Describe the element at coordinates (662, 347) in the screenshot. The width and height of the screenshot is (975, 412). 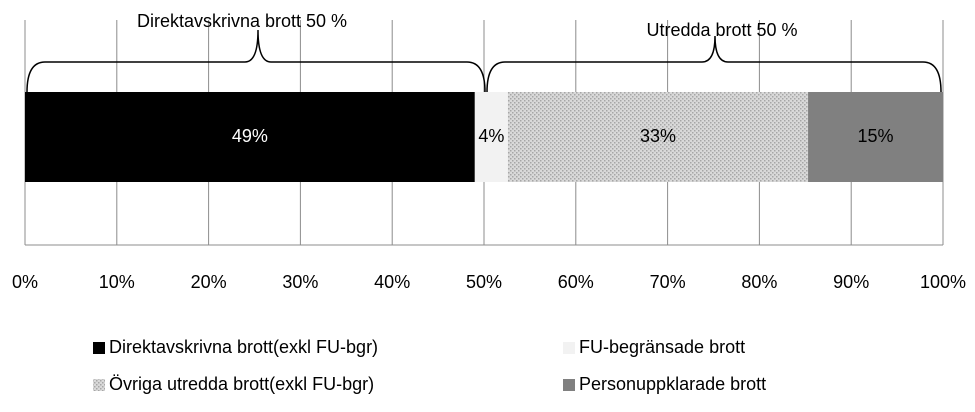
I see `legend-label: FU-begränsade brott` at that location.